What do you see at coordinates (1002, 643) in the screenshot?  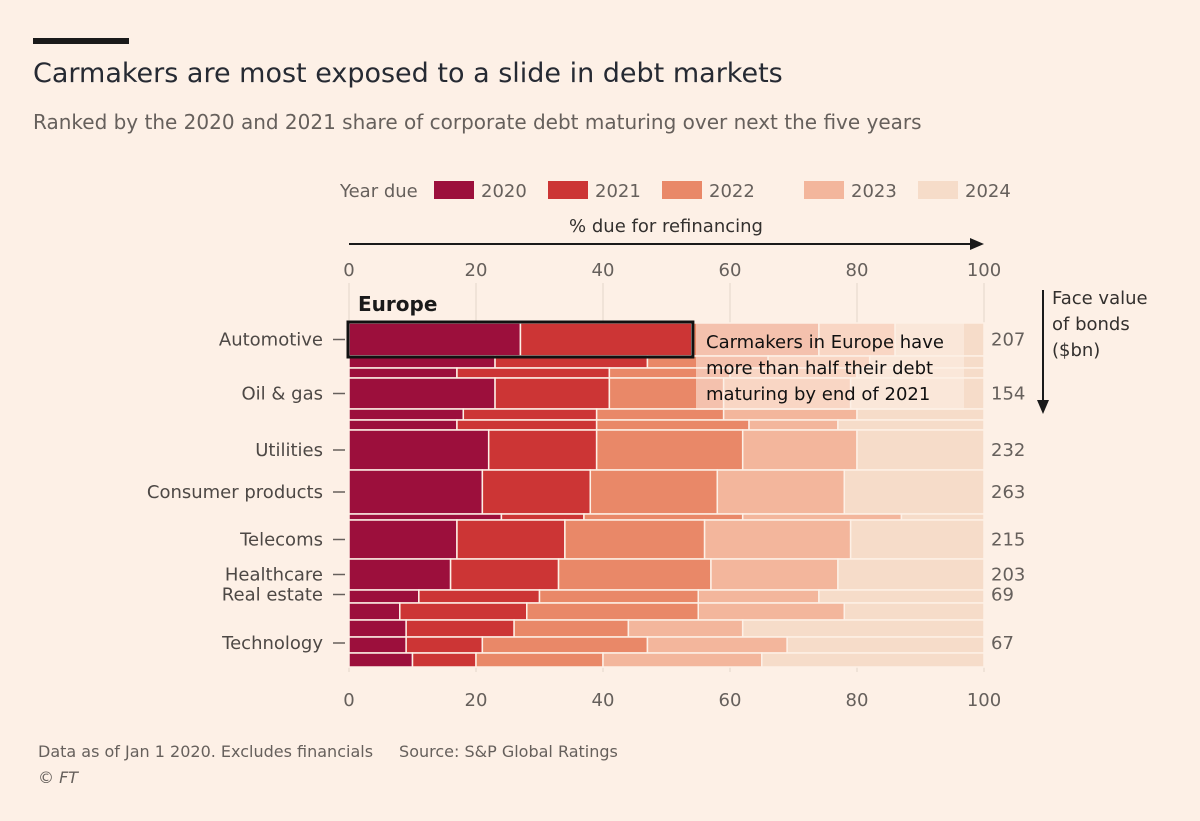 I see `face-value: 67` at bounding box center [1002, 643].